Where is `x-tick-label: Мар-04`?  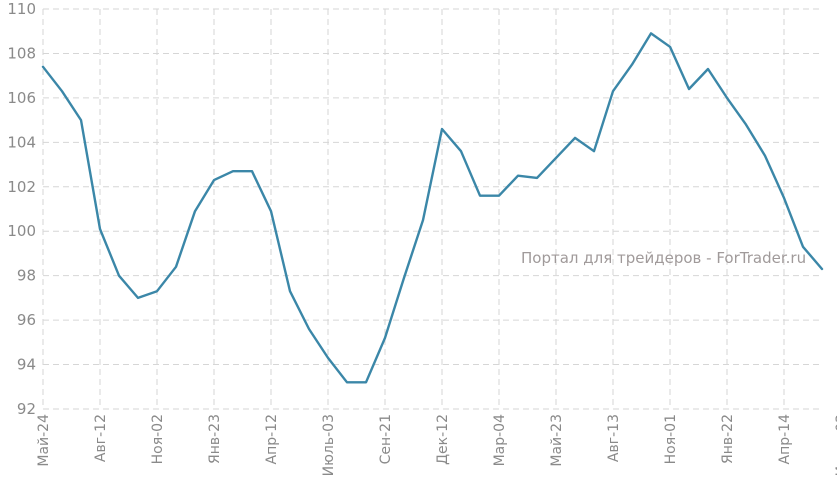
x-tick-label: Мар-04 is located at coordinates (500, 440).